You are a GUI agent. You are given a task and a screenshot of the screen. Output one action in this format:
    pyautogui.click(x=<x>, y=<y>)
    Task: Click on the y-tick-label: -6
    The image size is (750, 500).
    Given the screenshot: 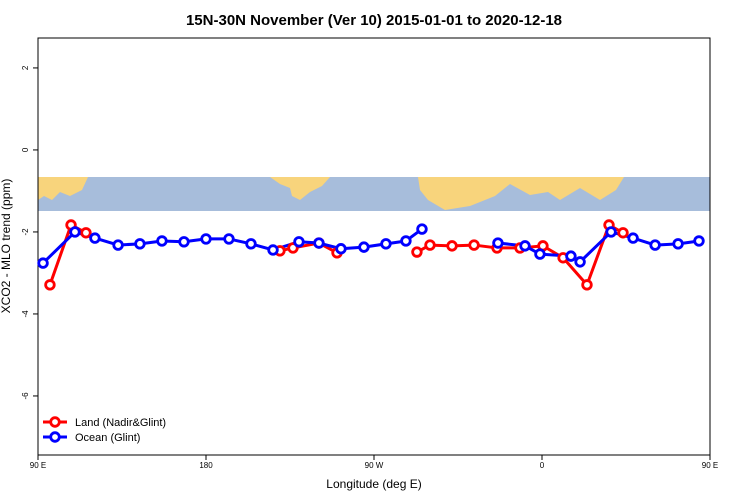 What is the action you would take?
    pyautogui.click(x=25, y=396)
    